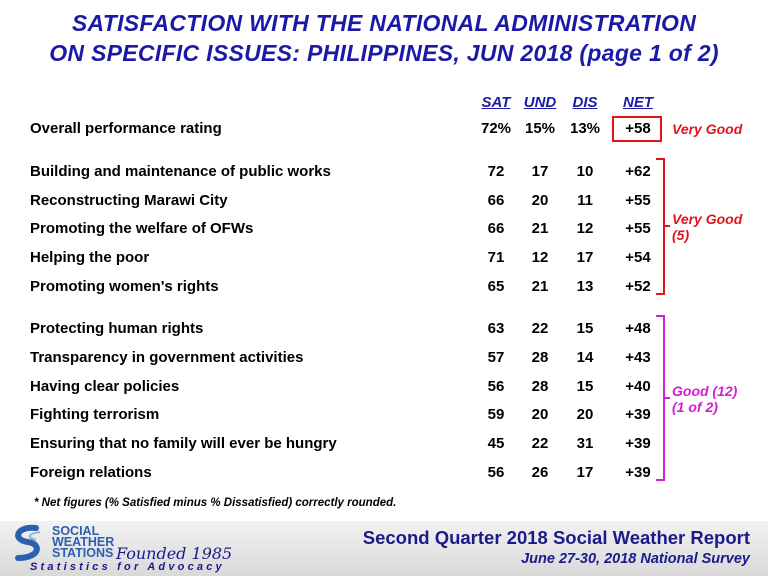 The width and height of the screenshot is (768, 576). What do you see at coordinates (707, 129) in the screenshot?
I see `overall-rating: Very Good` at bounding box center [707, 129].